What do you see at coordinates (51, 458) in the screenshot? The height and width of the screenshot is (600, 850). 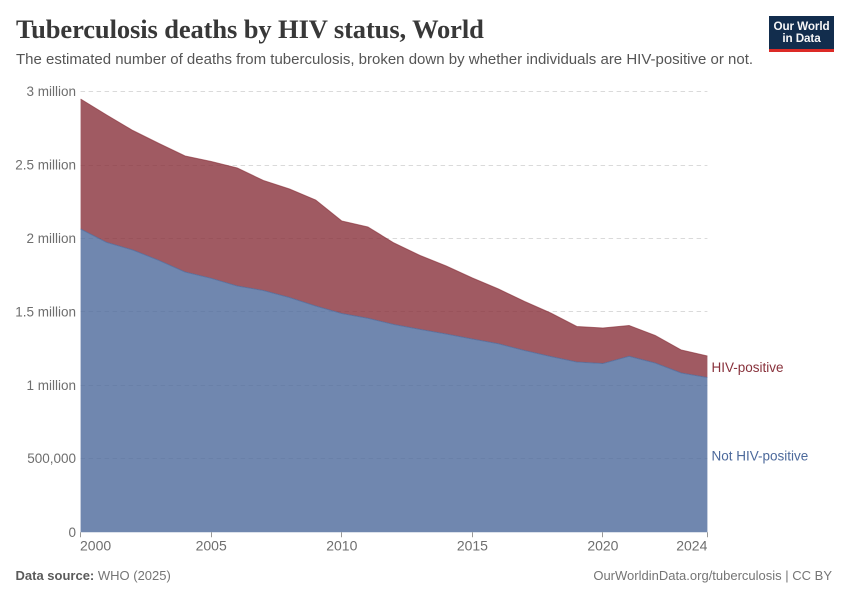 I see `svg-text: 500,000` at bounding box center [51, 458].